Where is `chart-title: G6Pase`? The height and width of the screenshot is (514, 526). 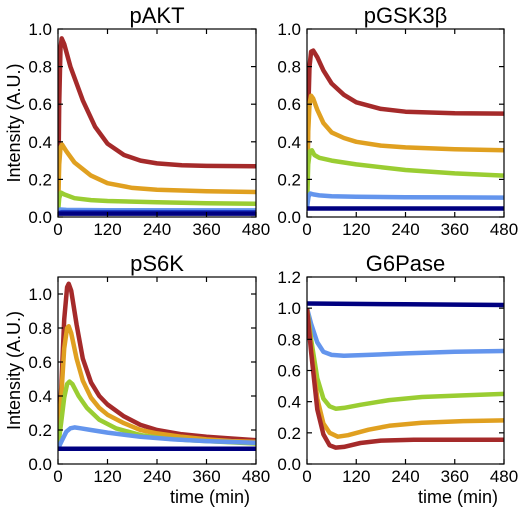
chart-title: G6Pase is located at coordinates (406, 263).